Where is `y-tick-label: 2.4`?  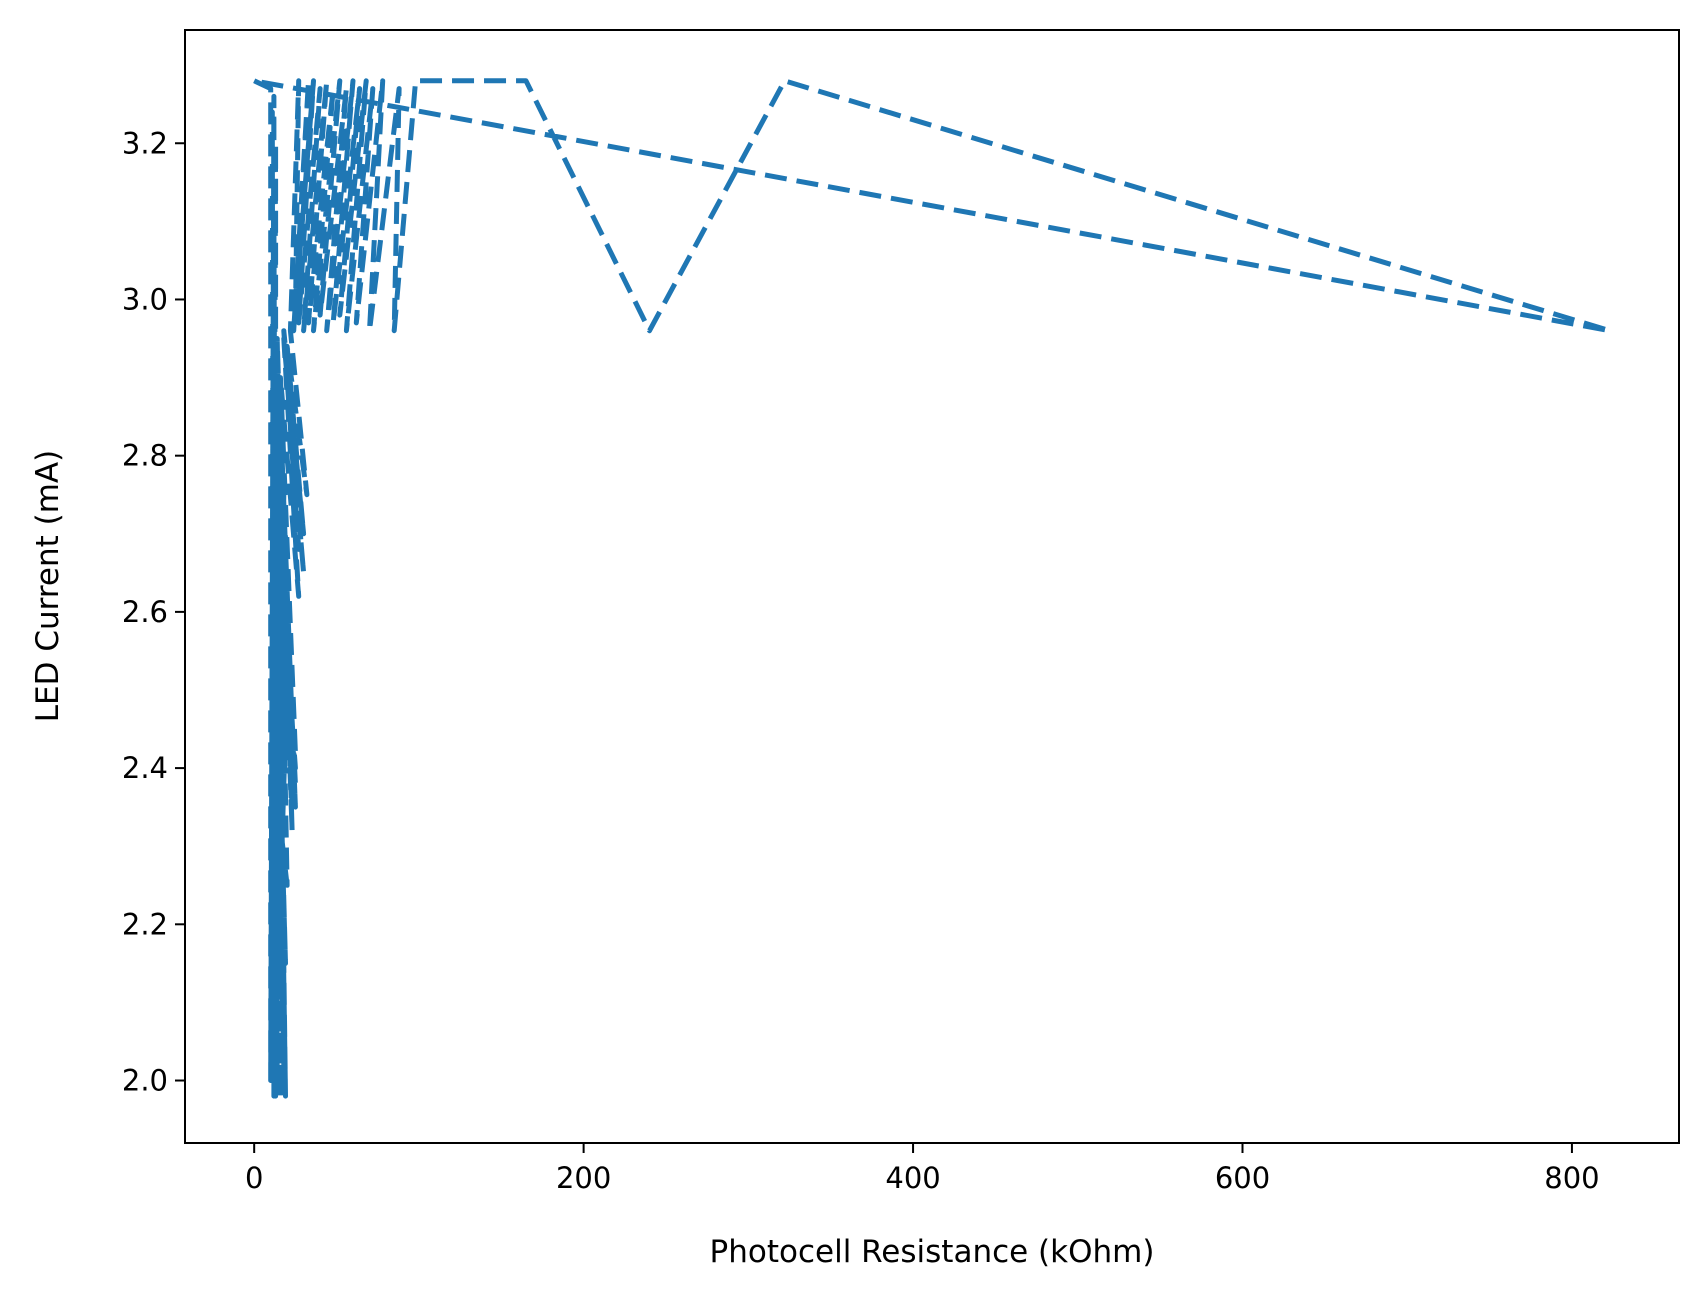
y-tick-label: 2.4 is located at coordinates (145, 768).